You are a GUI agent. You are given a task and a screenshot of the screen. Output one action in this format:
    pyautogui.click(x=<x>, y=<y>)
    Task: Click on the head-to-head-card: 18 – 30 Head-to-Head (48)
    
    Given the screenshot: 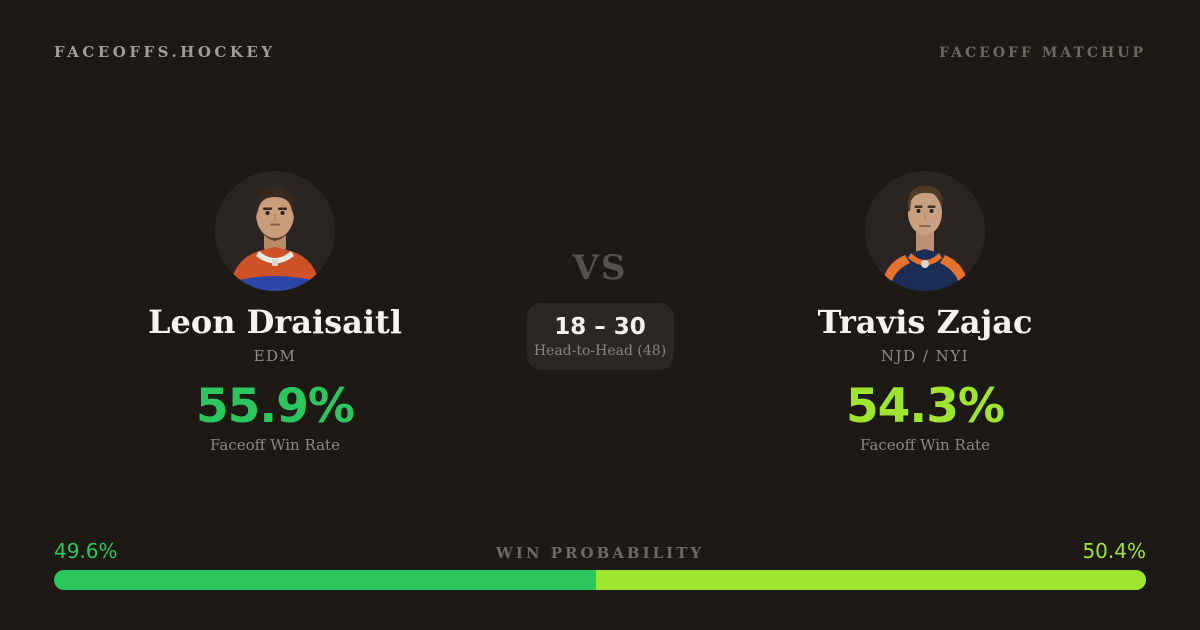 What is the action you would take?
    pyautogui.click(x=600, y=336)
    